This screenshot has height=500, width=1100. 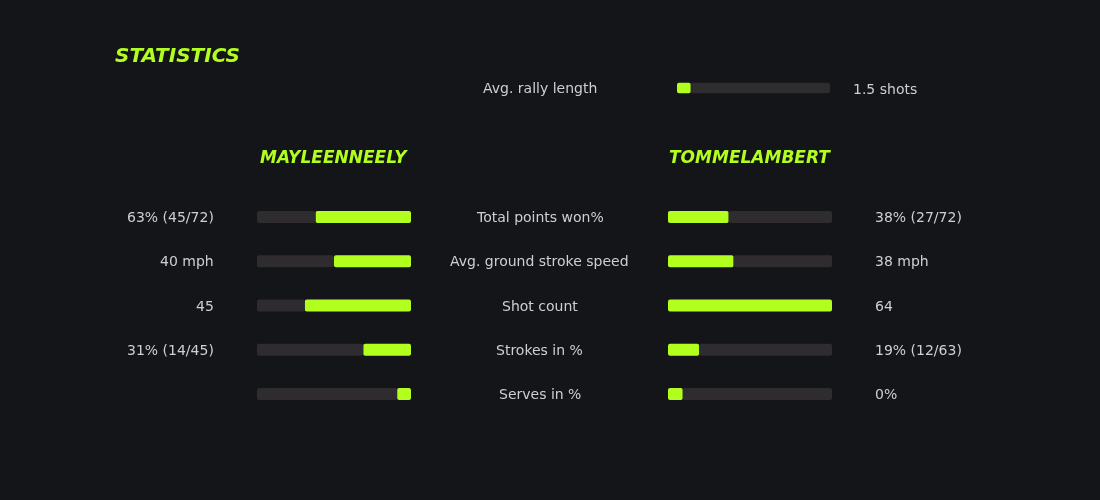 What do you see at coordinates (884, 306) in the screenshot?
I see `text: 64` at bounding box center [884, 306].